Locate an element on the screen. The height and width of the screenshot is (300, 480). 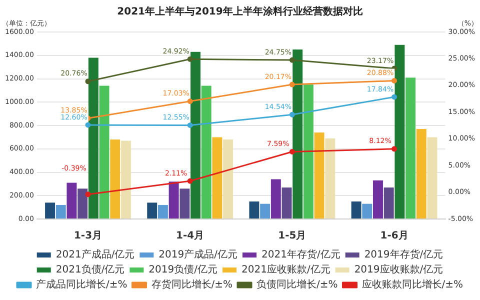
x-tick-label: 1-6月 is located at coordinates (394, 236).